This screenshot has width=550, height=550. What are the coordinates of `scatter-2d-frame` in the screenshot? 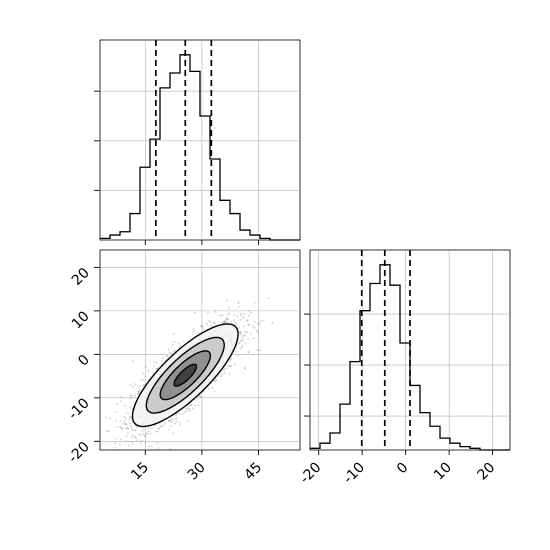 It's located at (200, 350).